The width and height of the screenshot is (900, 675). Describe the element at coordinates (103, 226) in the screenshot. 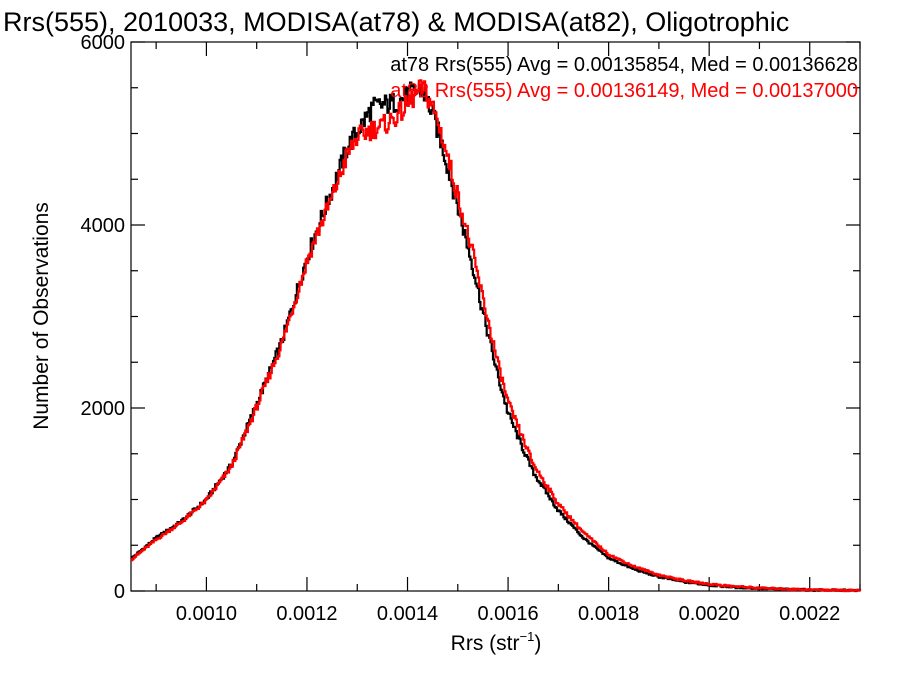

I see `y-tick-label: 4000` at that location.